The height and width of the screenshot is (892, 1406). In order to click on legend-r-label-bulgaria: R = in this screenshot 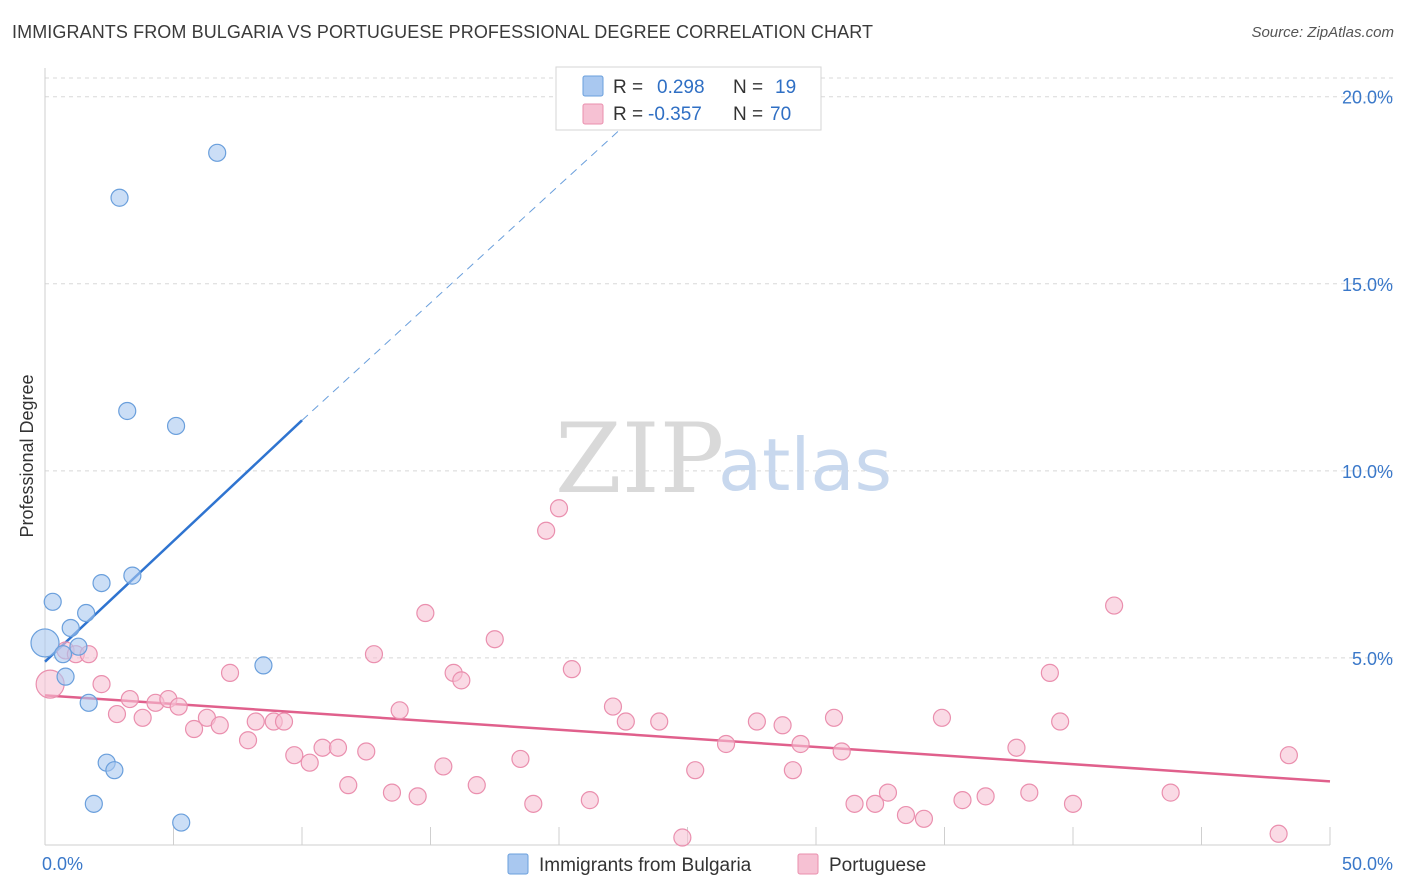, I will do `click(628, 87)`.